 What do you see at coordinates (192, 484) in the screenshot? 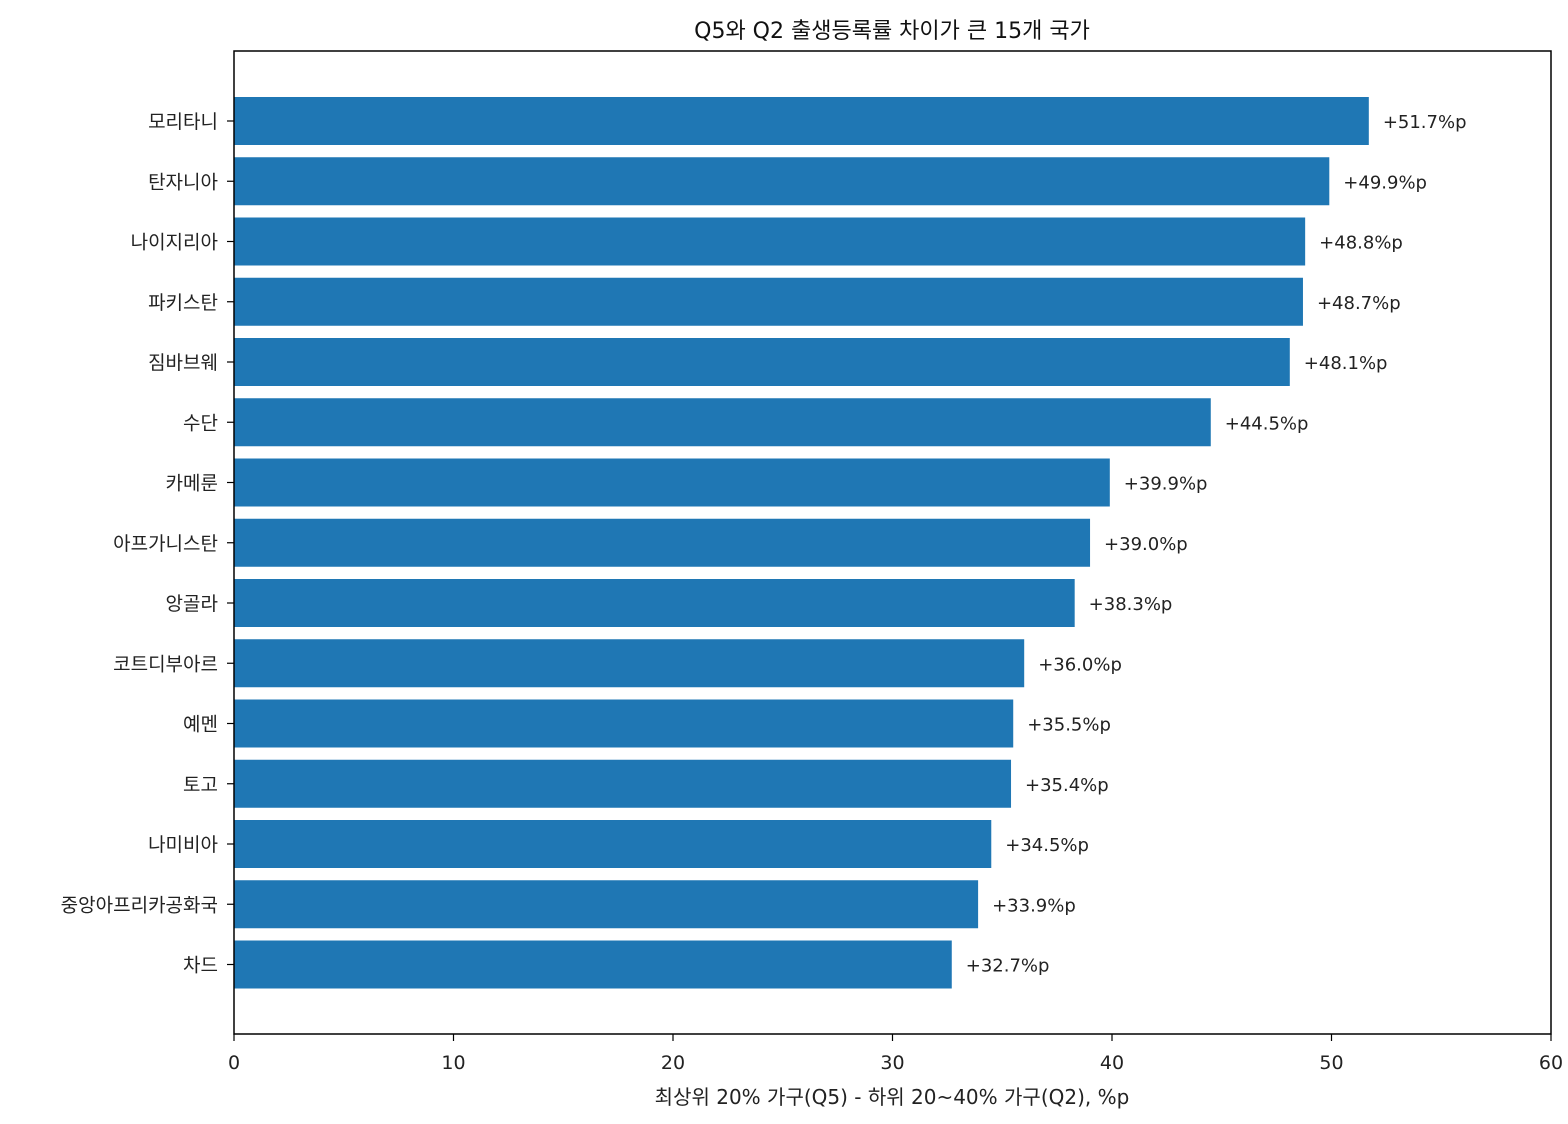
I see `y-tick-label: 카메룬` at bounding box center [192, 484].